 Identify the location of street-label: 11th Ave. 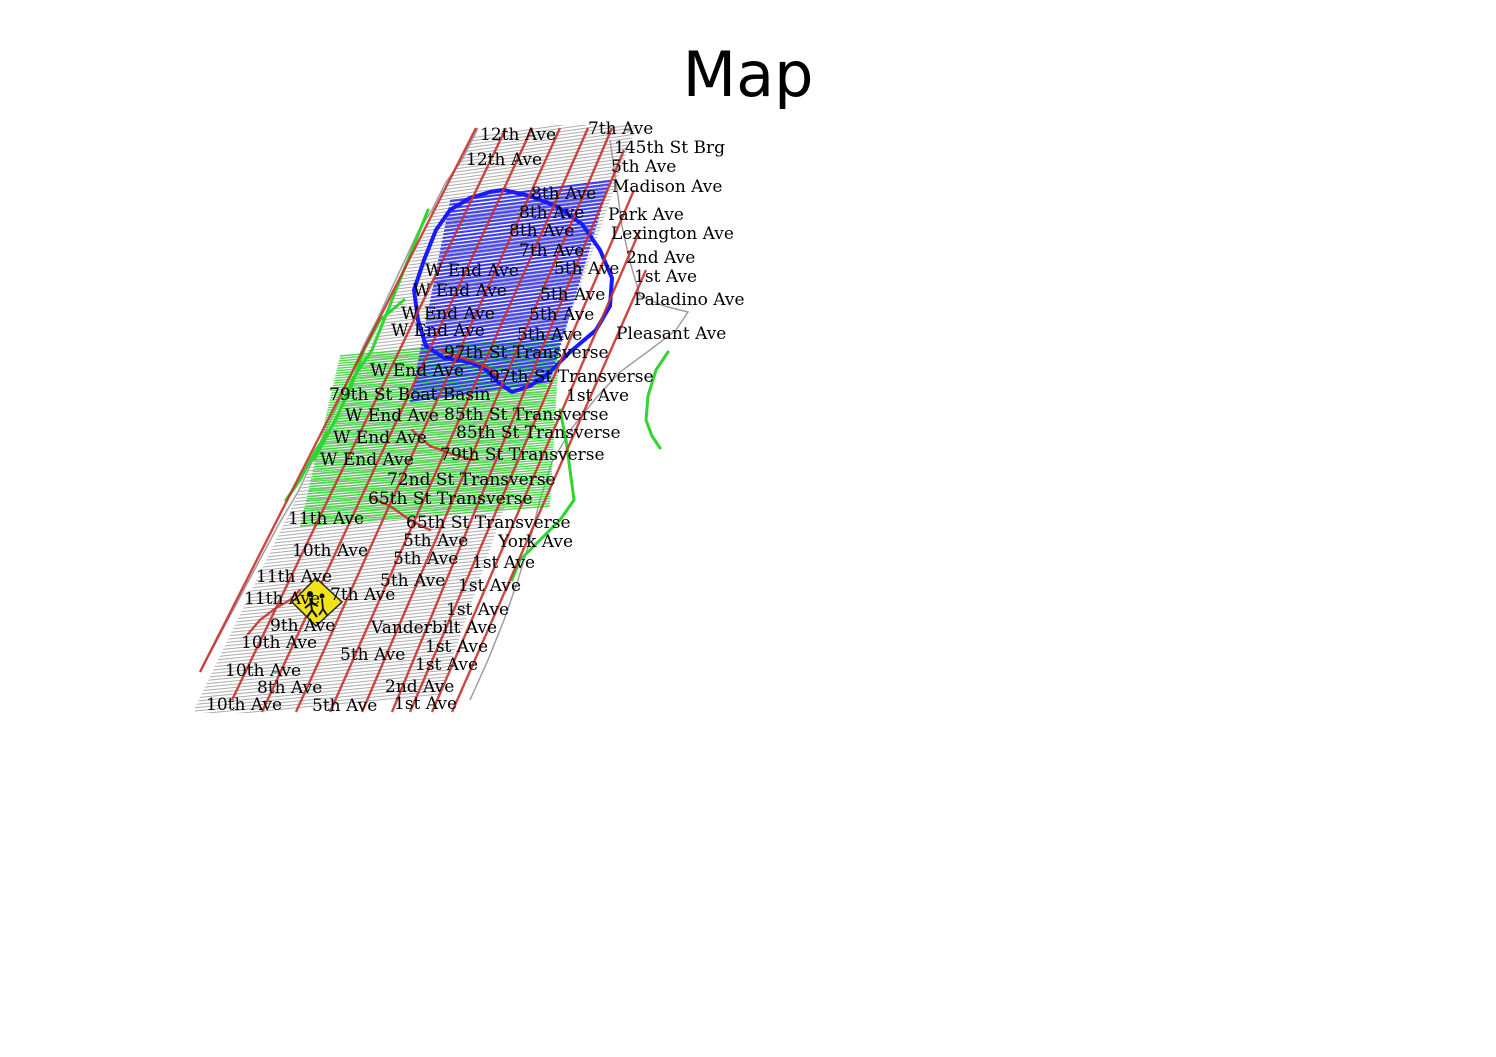
(282, 599).